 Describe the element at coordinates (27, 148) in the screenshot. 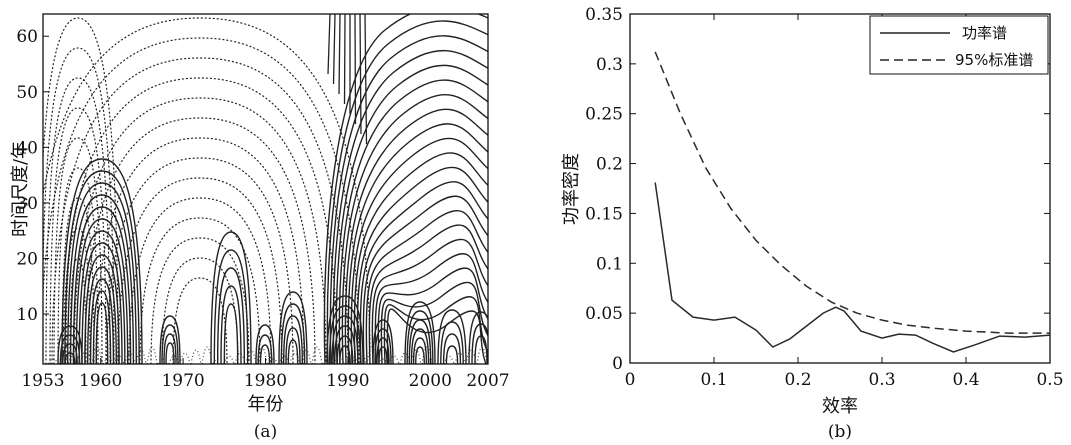

I see `panel-a-ytick-label: 40` at that location.